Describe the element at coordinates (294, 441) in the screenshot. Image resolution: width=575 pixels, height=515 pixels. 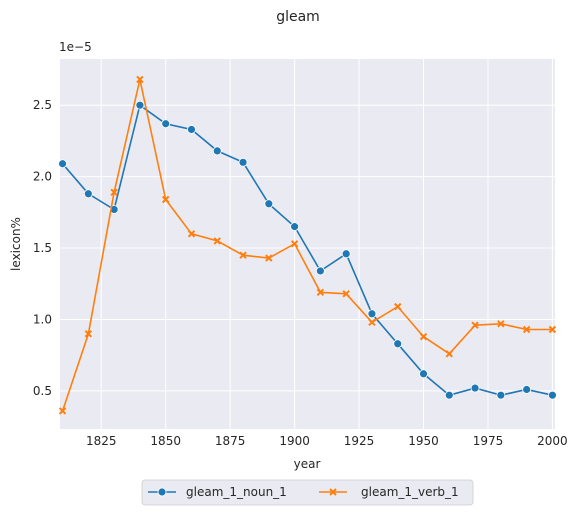
I see `x-tick-label: 1900` at that location.